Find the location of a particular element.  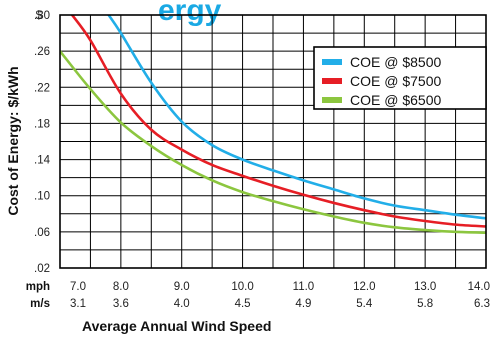

x-tick-ms: 4.5 is located at coordinates (243, 304).